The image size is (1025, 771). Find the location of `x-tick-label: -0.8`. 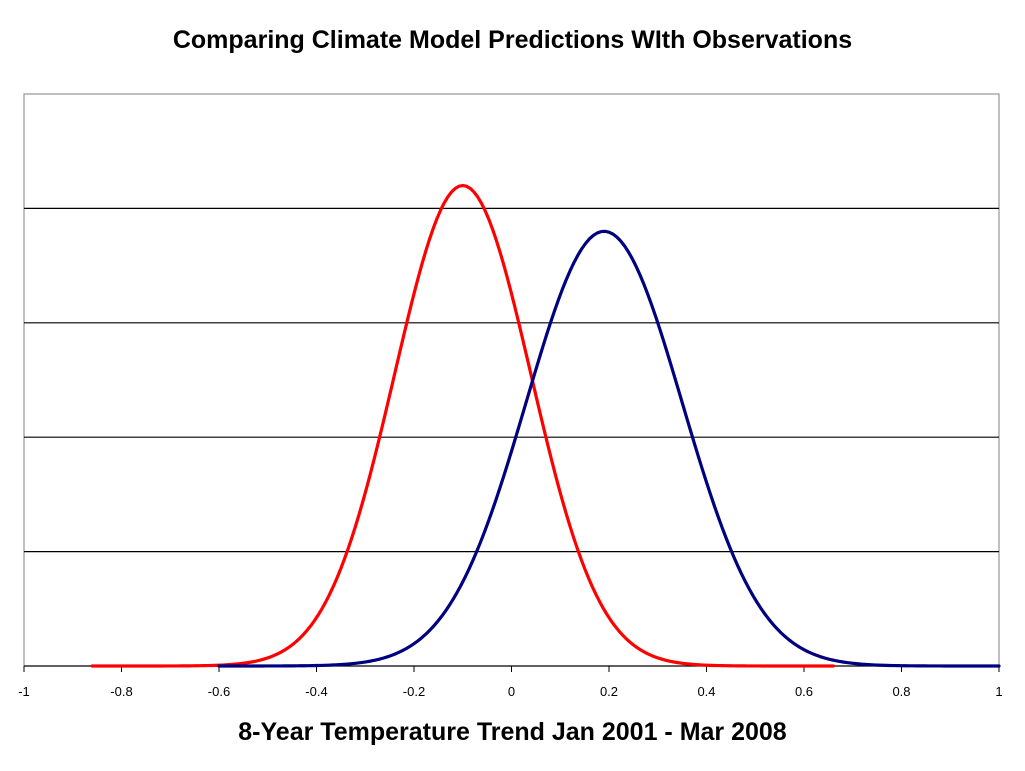

x-tick-label: -0.8 is located at coordinates (121, 691).